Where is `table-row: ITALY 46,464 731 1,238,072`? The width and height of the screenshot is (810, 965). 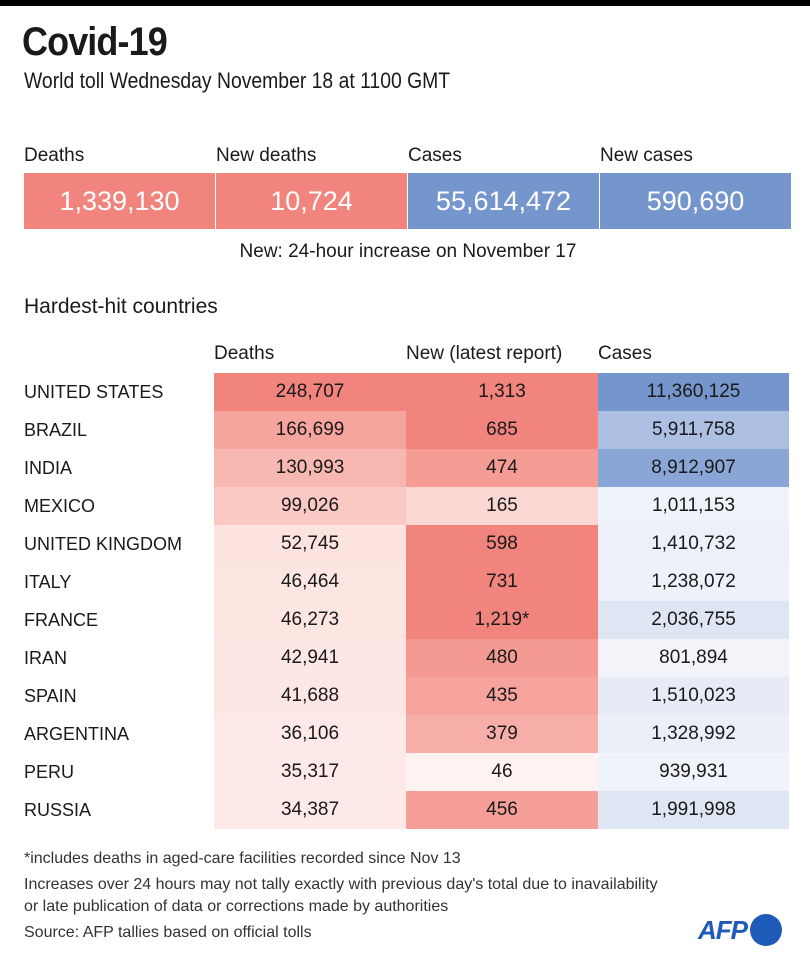 table-row: ITALY 46,464 731 1,238,072 is located at coordinates (407, 582).